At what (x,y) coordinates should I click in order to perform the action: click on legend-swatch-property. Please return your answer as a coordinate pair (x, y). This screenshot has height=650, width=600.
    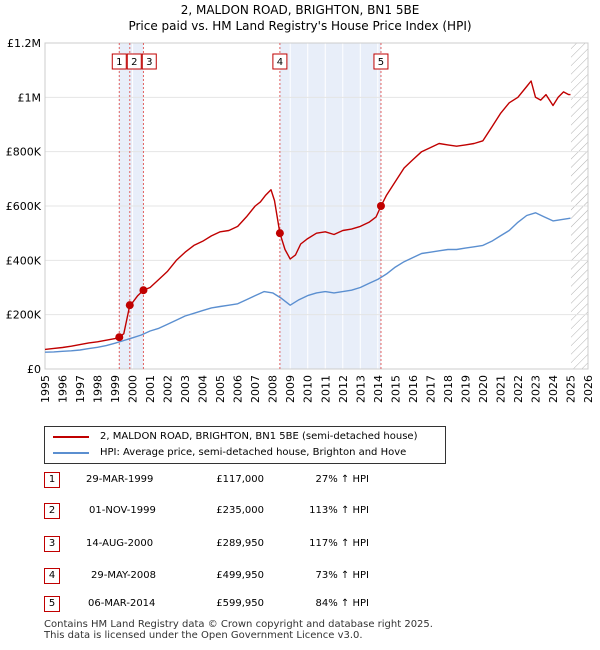
    Looking at the image, I should click on (71, 437).